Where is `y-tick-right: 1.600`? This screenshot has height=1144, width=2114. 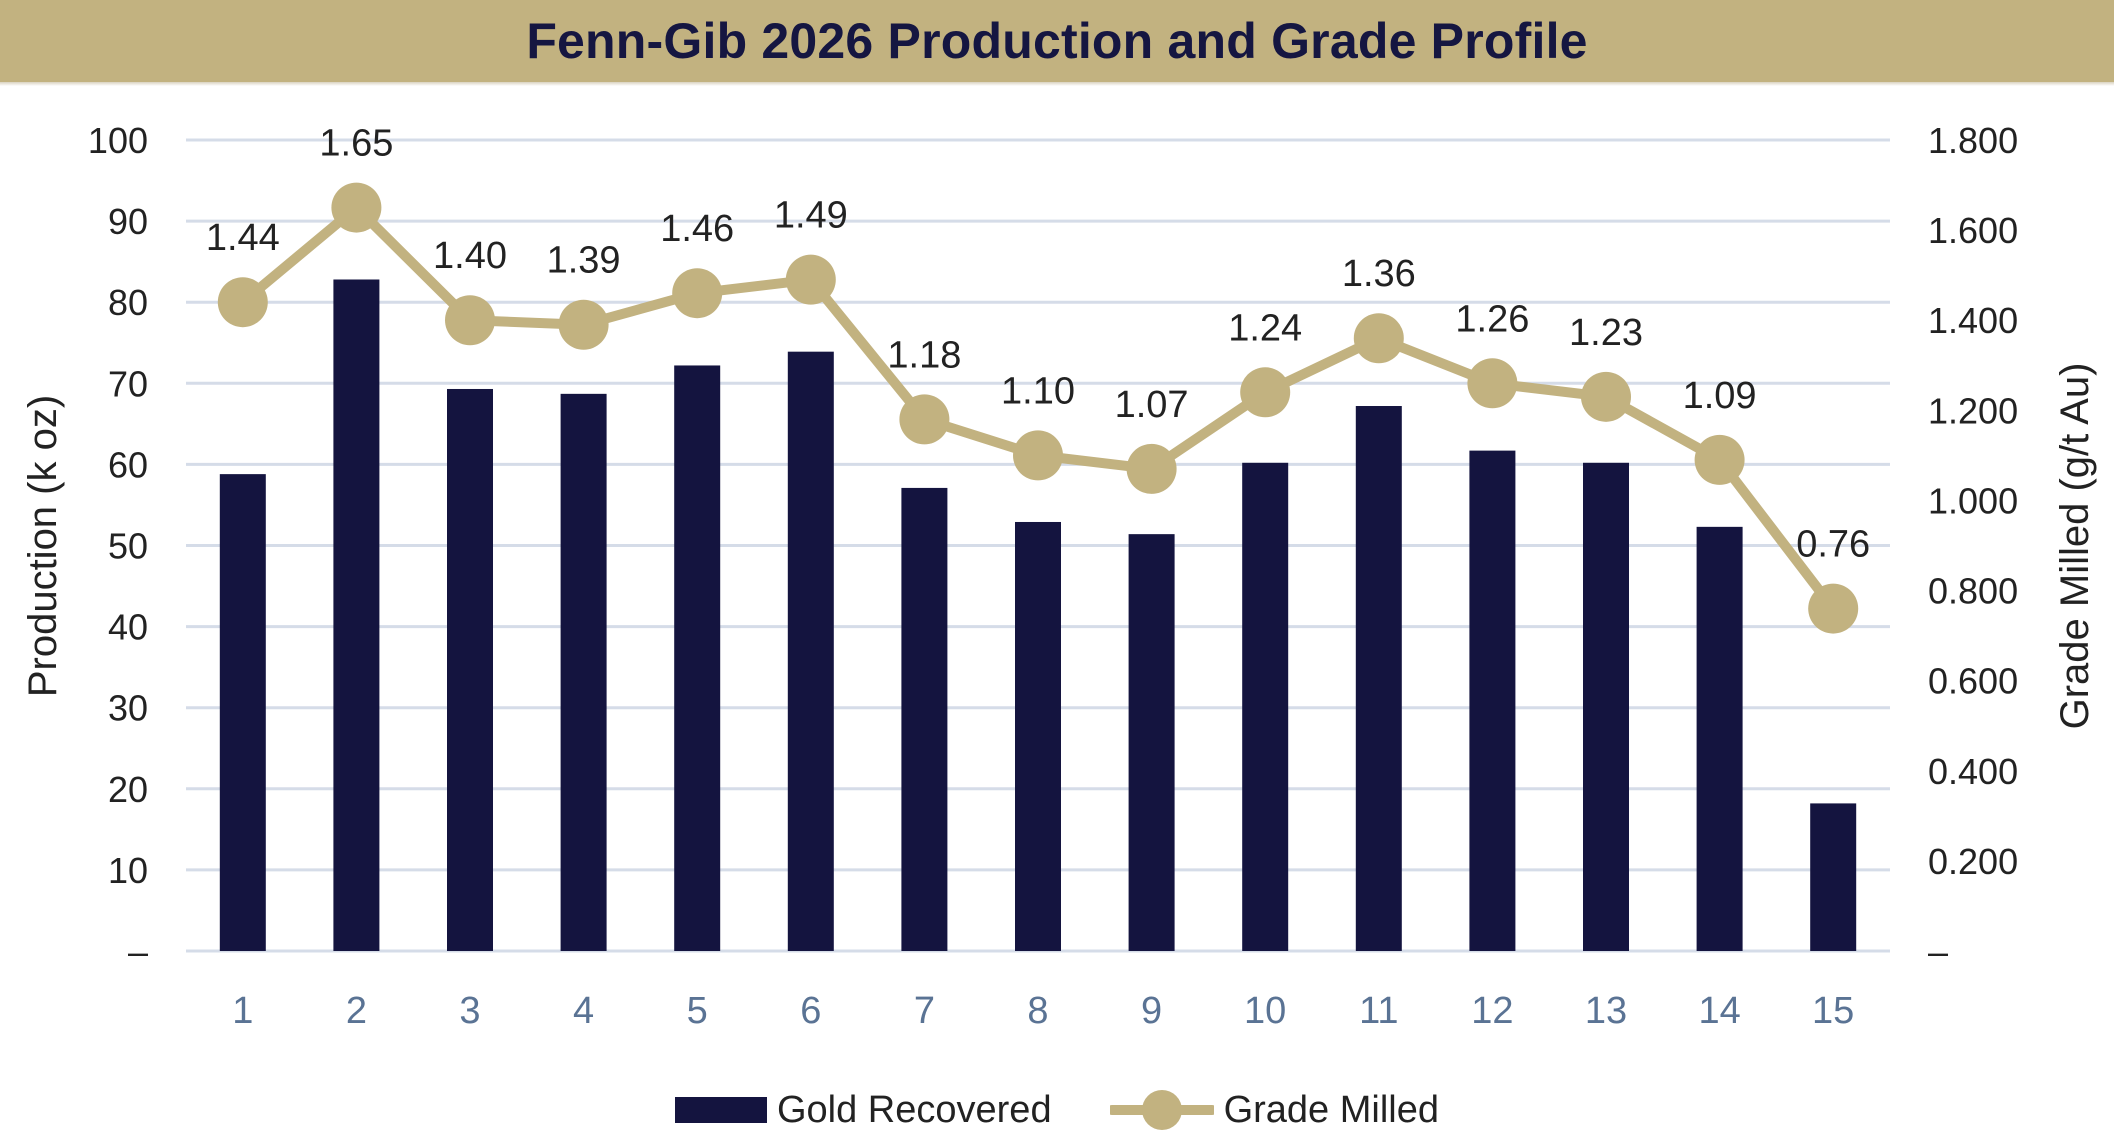
y-tick-right: 1.600 is located at coordinates (1973, 230).